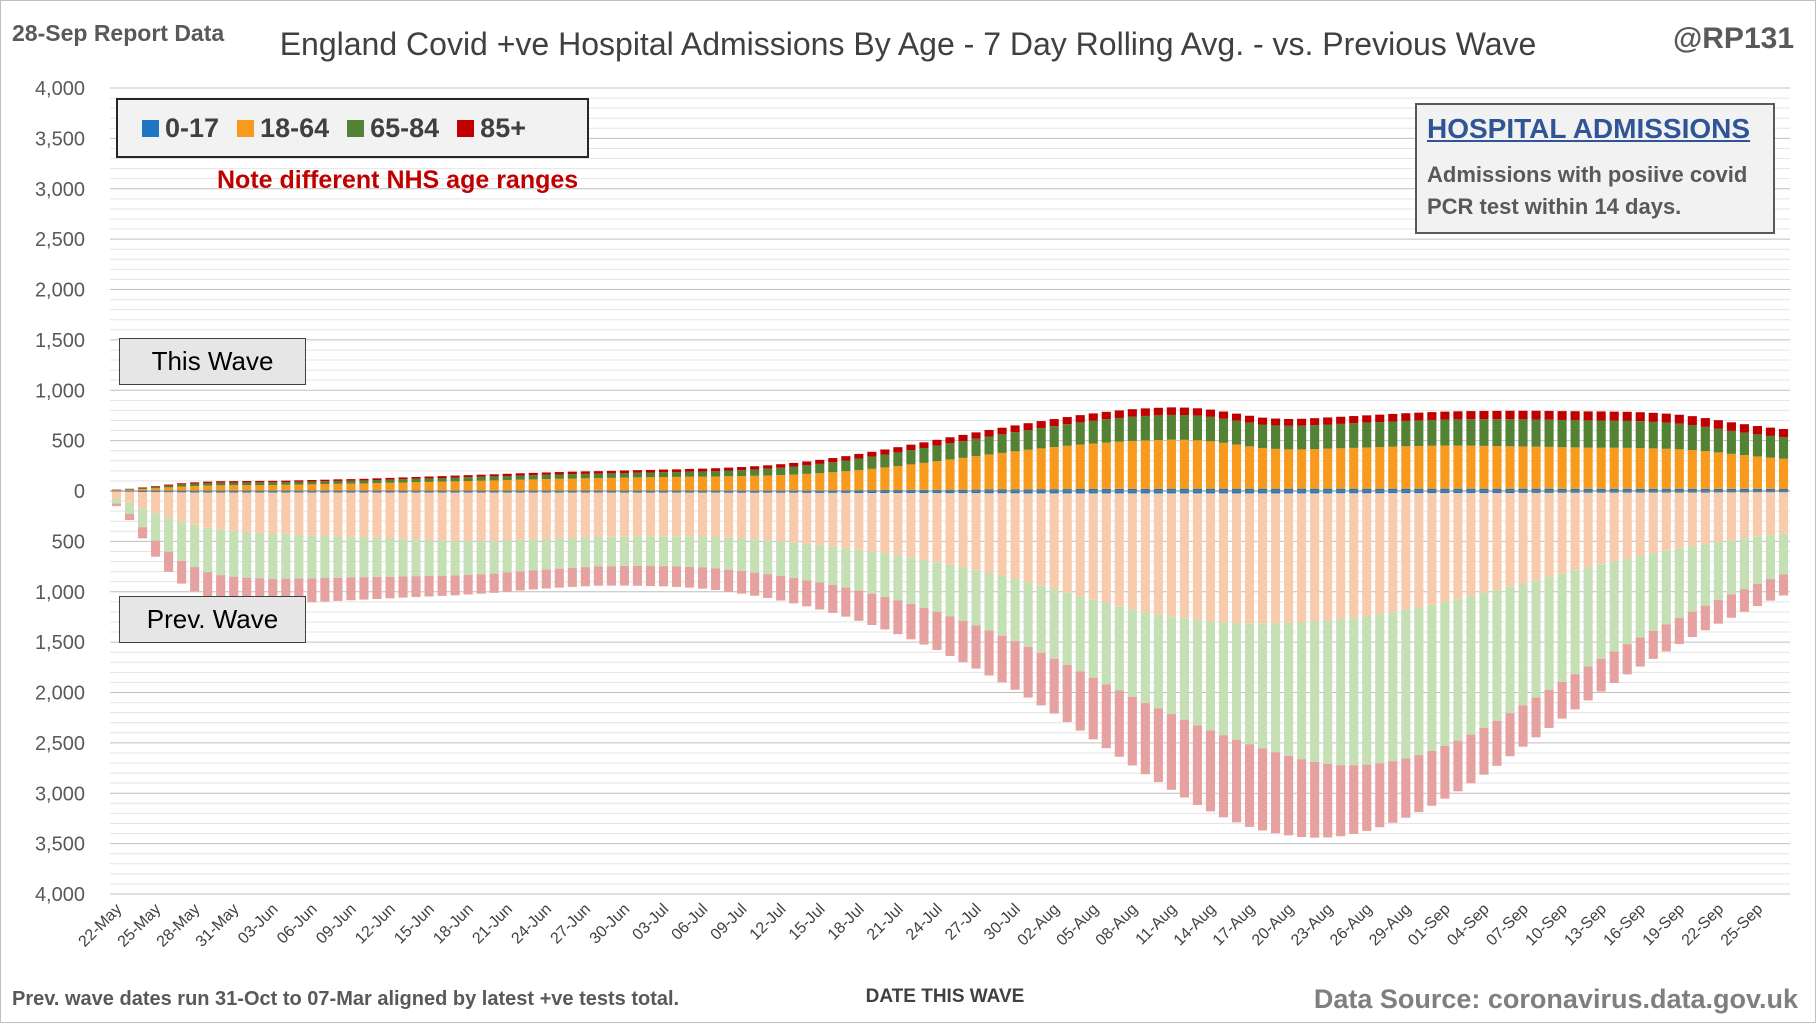  What do you see at coordinates (1546, 925) in the screenshot?
I see `x-tick-label: 10-Sep` at bounding box center [1546, 925].